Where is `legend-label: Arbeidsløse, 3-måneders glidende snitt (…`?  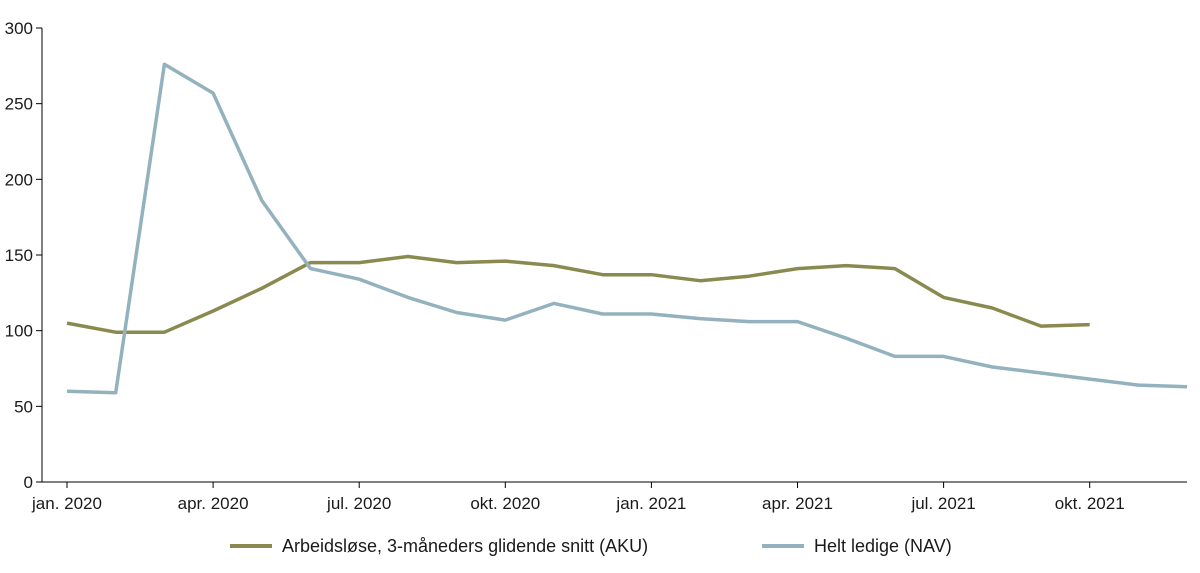 legend-label: Arbeidsløse, 3-måneders glidende snitt (… is located at coordinates (465, 546).